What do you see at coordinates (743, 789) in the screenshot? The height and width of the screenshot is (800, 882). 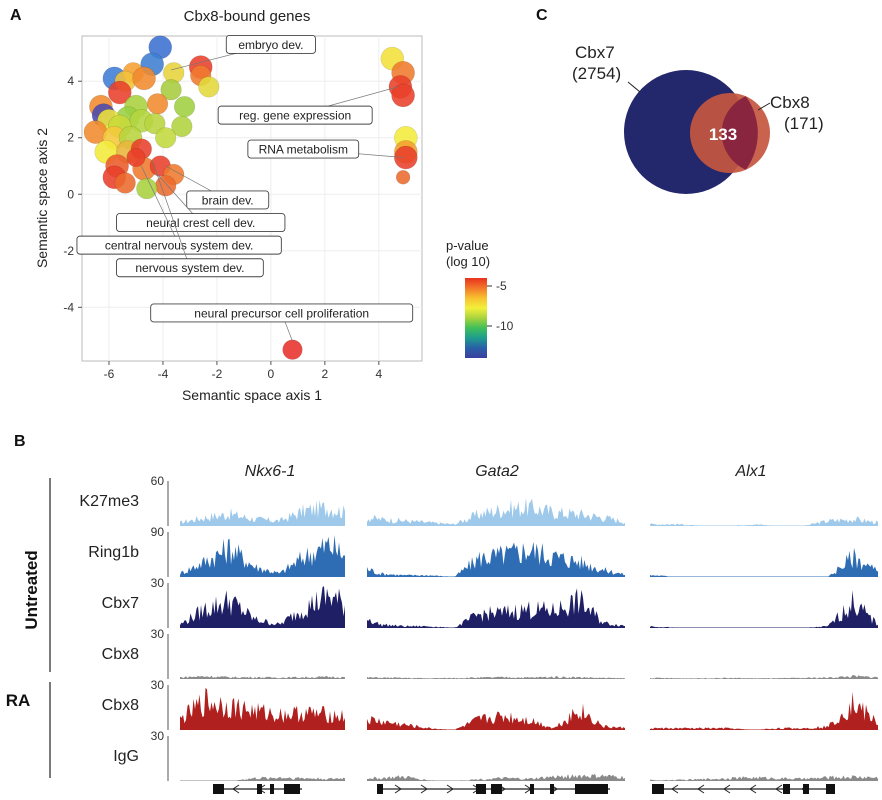 I see `gene-model-alx1` at bounding box center [743, 789].